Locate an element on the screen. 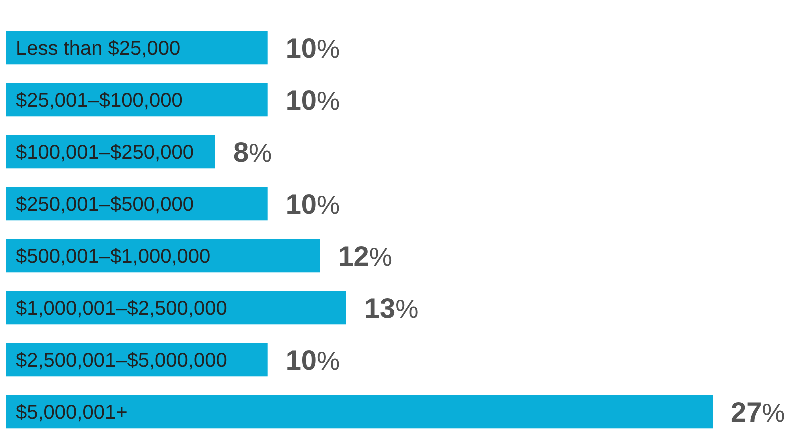  y-tick-label: $5,000,001+ is located at coordinates (72, 413).